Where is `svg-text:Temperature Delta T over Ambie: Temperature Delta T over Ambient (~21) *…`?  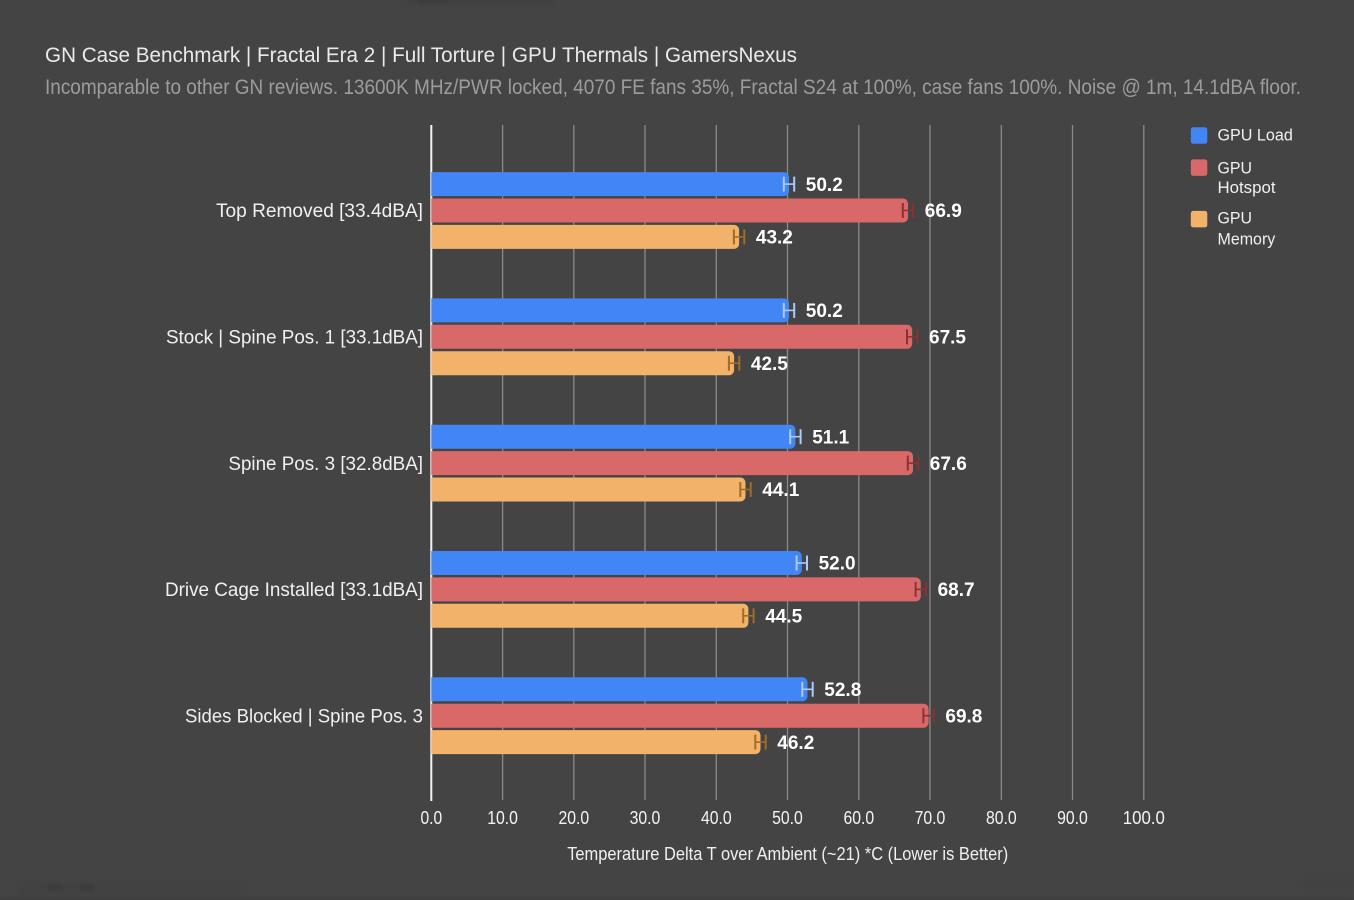 svg-text:Temperature Delta T over Ambie: Temperature Delta T over Ambient (~21) *… is located at coordinates (787, 853).